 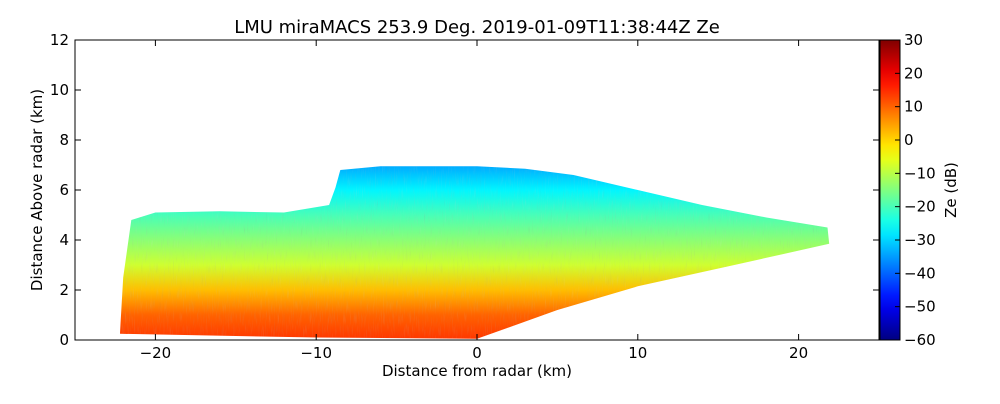 What do you see at coordinates (64, 190) in the screenshot?
I see `y-tick-label: 6` at bounding box center [64, 190].